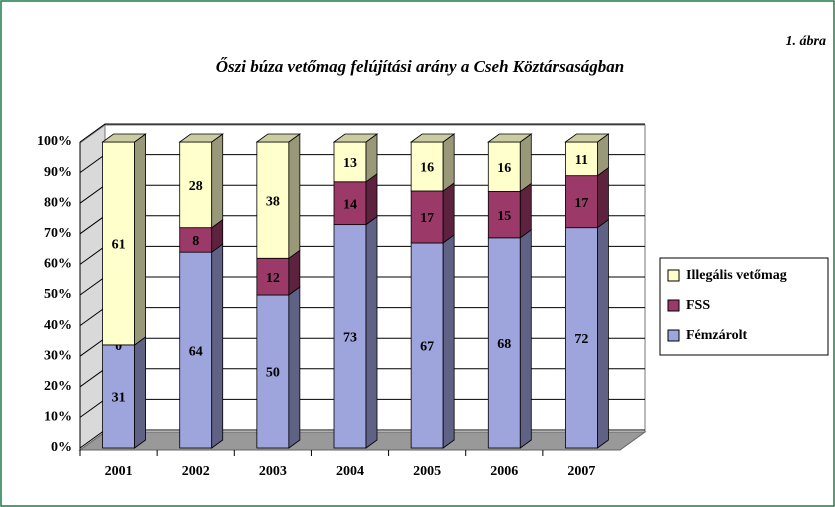  Describe the element at coordinates (61, 447) in the screenshot. I see `y-tick-label: 0%` at that location.